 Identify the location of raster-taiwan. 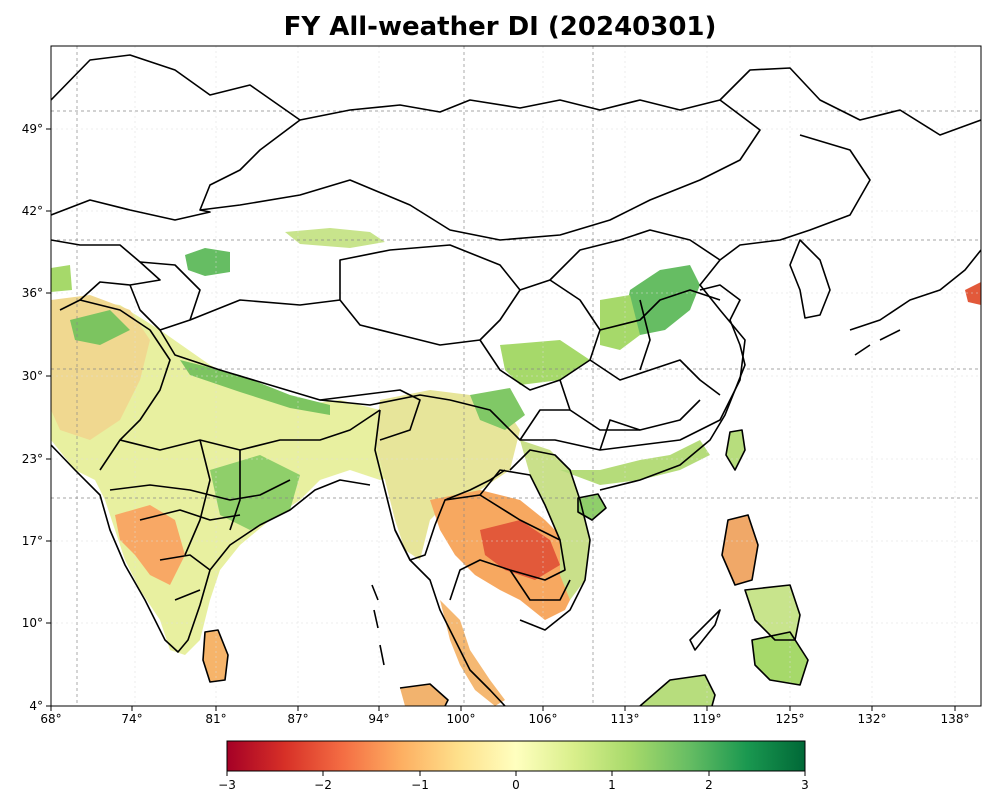
(735, 450).